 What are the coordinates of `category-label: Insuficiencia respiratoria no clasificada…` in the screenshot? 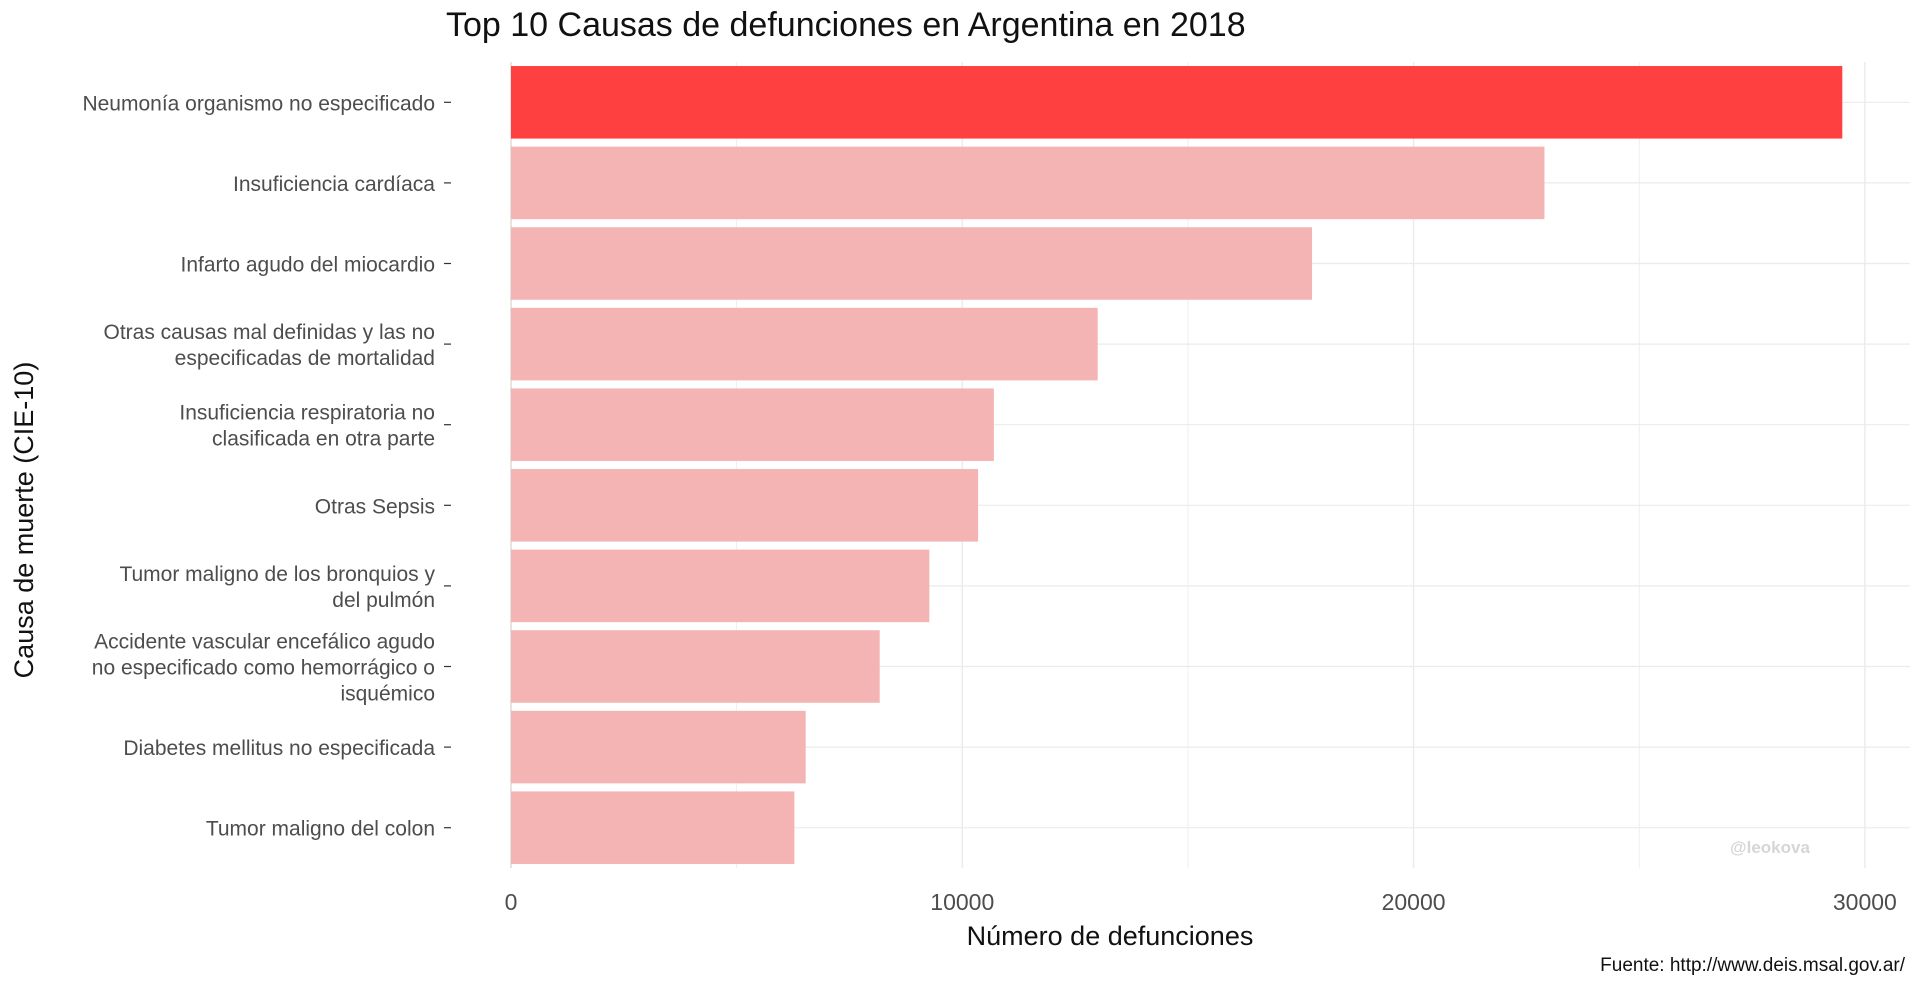 It's located at (307, 426).